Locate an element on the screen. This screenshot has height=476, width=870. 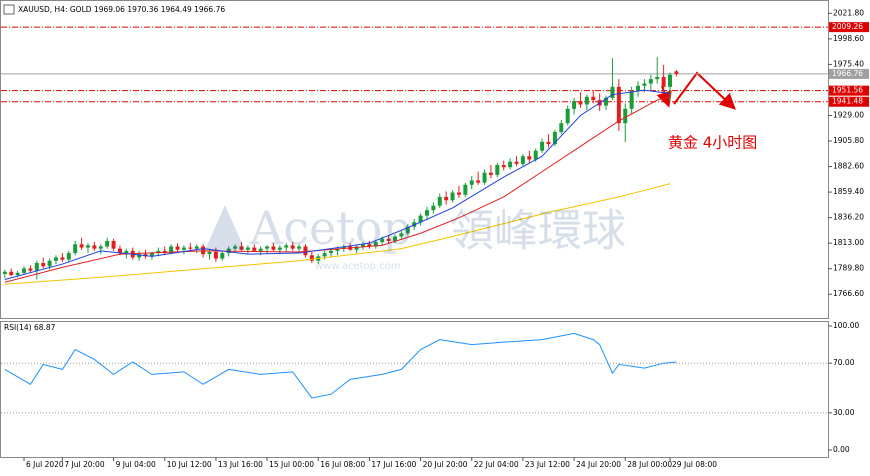
level-label: 2009.26 is located at coordinates (847, 26).